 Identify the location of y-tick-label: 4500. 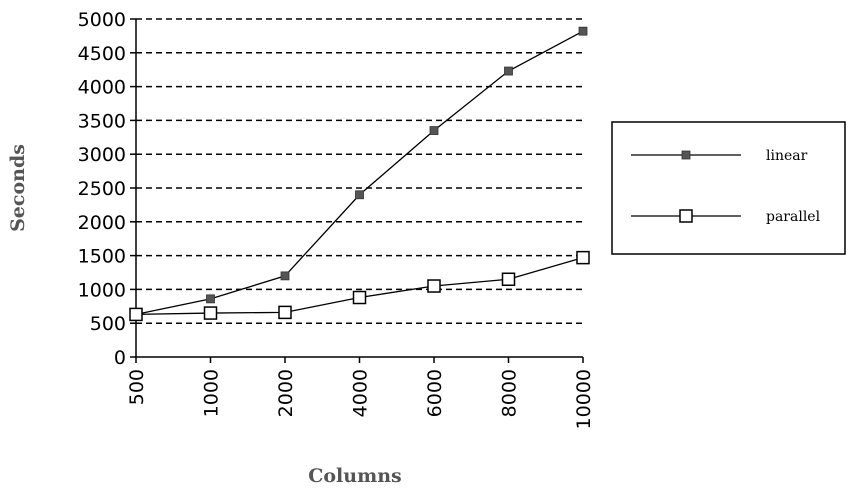
(102, 54).